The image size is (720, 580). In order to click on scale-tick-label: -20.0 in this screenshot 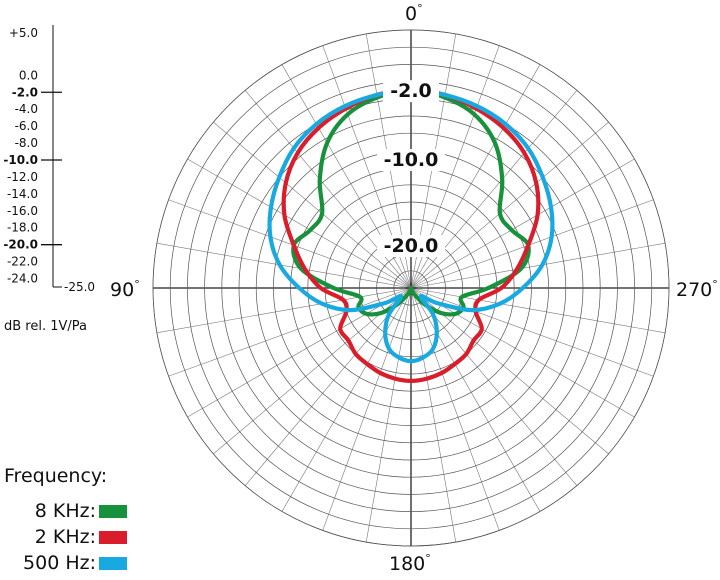, I will do `click(20, 245)`.